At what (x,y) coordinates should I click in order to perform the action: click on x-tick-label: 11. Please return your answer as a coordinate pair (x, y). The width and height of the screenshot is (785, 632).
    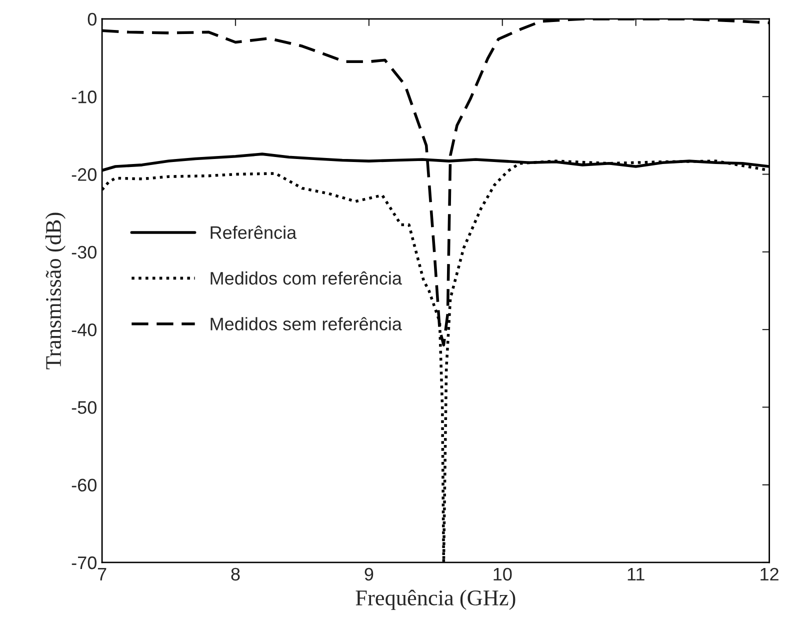
    Looking at the image, I should click on (636, 574).